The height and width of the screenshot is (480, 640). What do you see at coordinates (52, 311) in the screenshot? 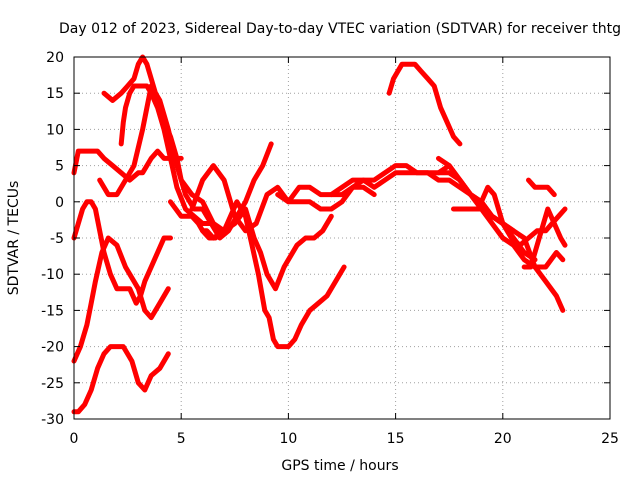
I see `y-tick-label: -15` at bounding box center [52, 311].